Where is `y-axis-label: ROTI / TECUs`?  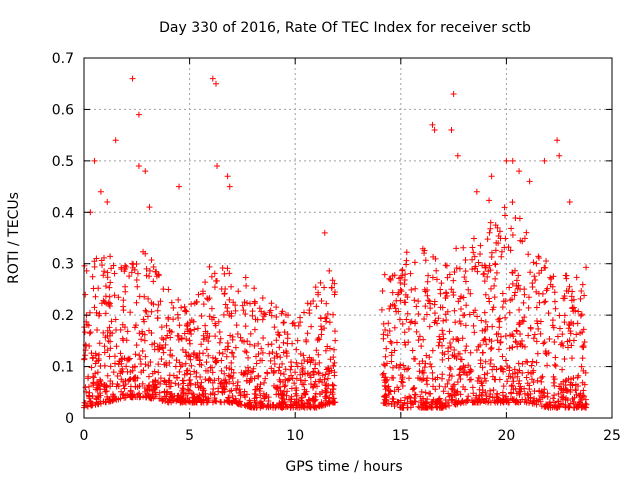 y-axis-label: ROTI / TECUs is located at coordinates (14, 238).